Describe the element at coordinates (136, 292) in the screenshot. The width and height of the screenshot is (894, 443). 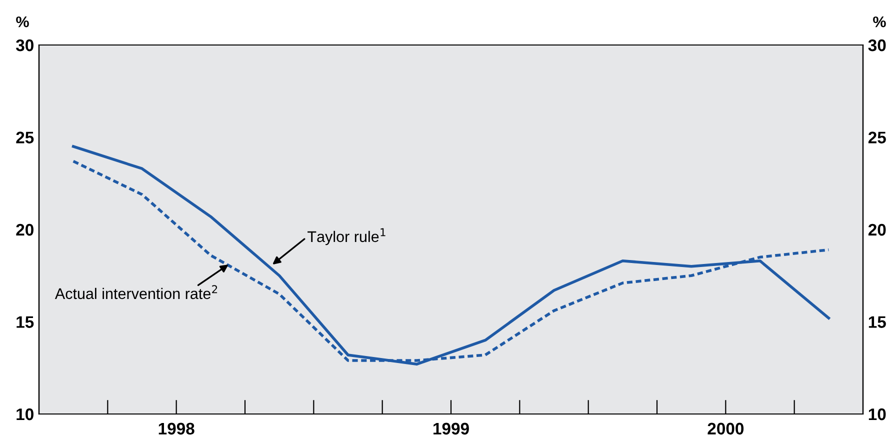
I see `annotation: Actual intervention rate$^{2}$` at that location.